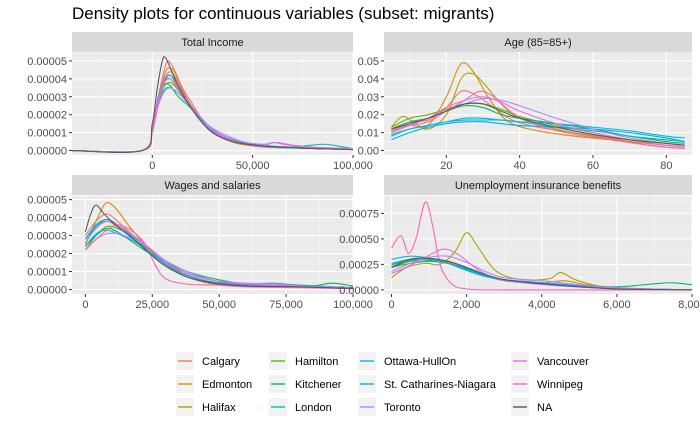  I want to click on x-tick-label: 6,000, so click(617, 305).